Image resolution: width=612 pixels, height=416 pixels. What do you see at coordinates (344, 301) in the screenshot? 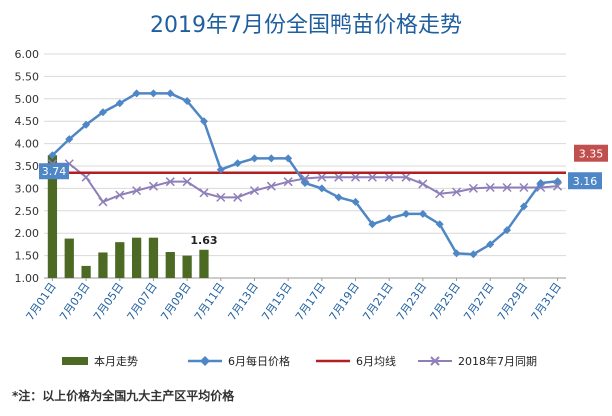
I see `x-tick-label: 7月19日` at bounding box center [344, 301].